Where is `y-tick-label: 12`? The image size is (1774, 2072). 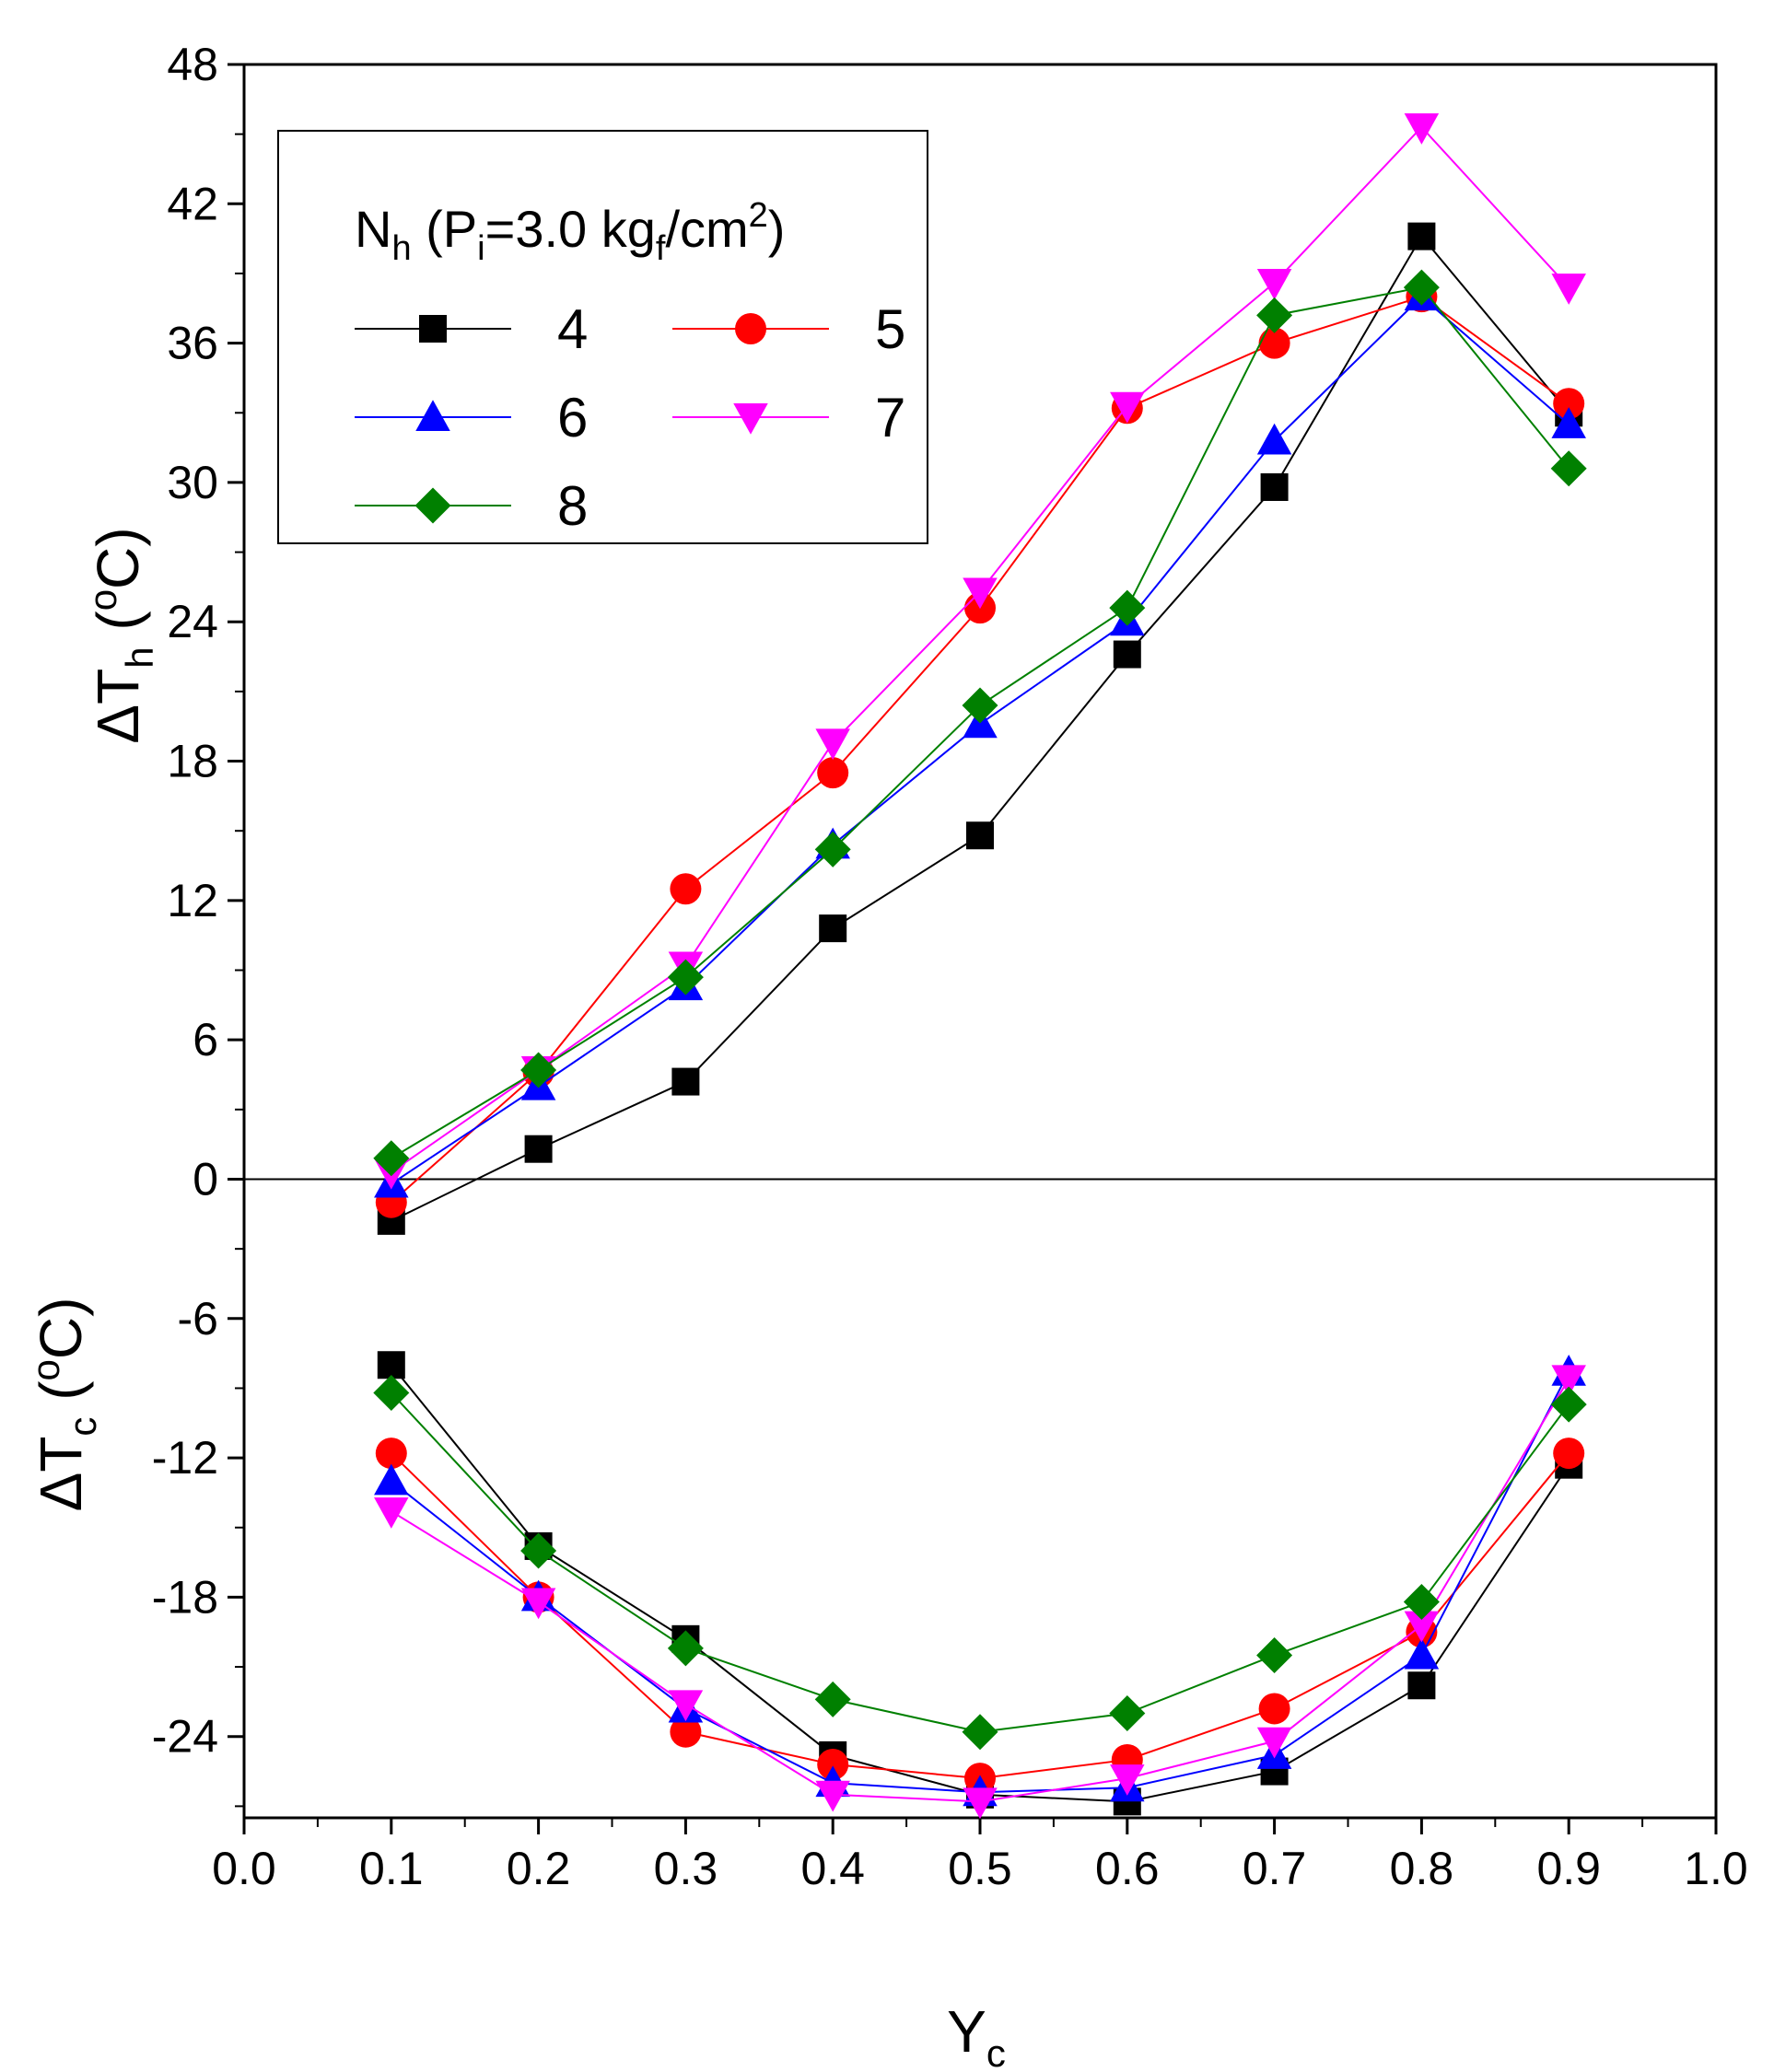 y-tick-label: 12 is located at coordinates (192, 900).